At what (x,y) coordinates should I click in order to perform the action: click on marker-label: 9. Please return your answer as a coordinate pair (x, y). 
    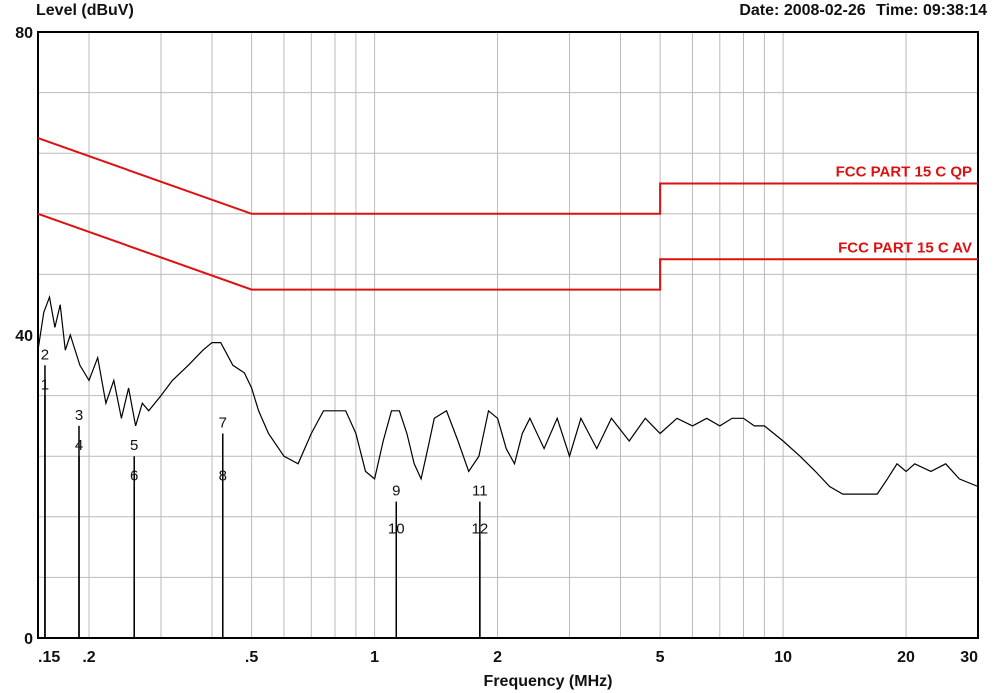
    Looking at the image, I should click on (396, 491).